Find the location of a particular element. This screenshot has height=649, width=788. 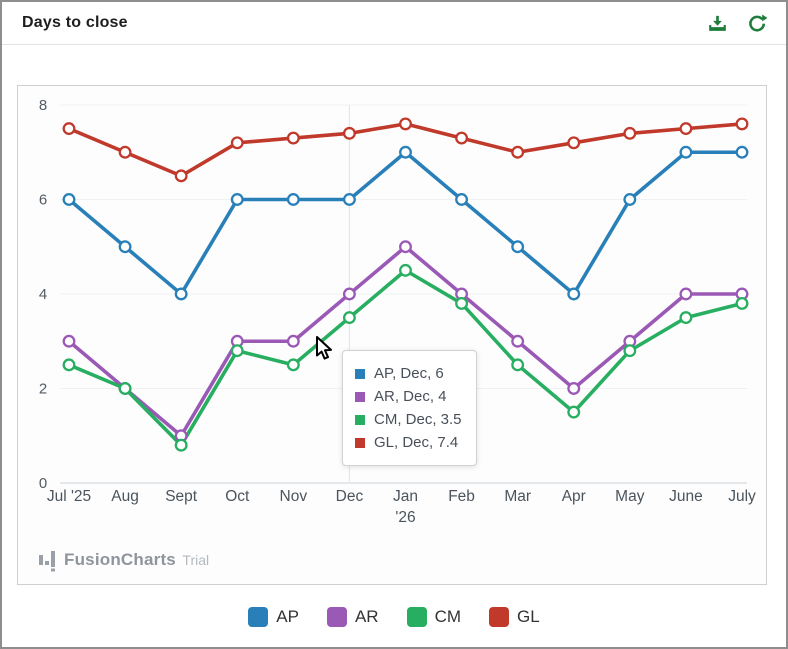

chart-legend: AP AR CM GL is located at coordinates (394, 617).